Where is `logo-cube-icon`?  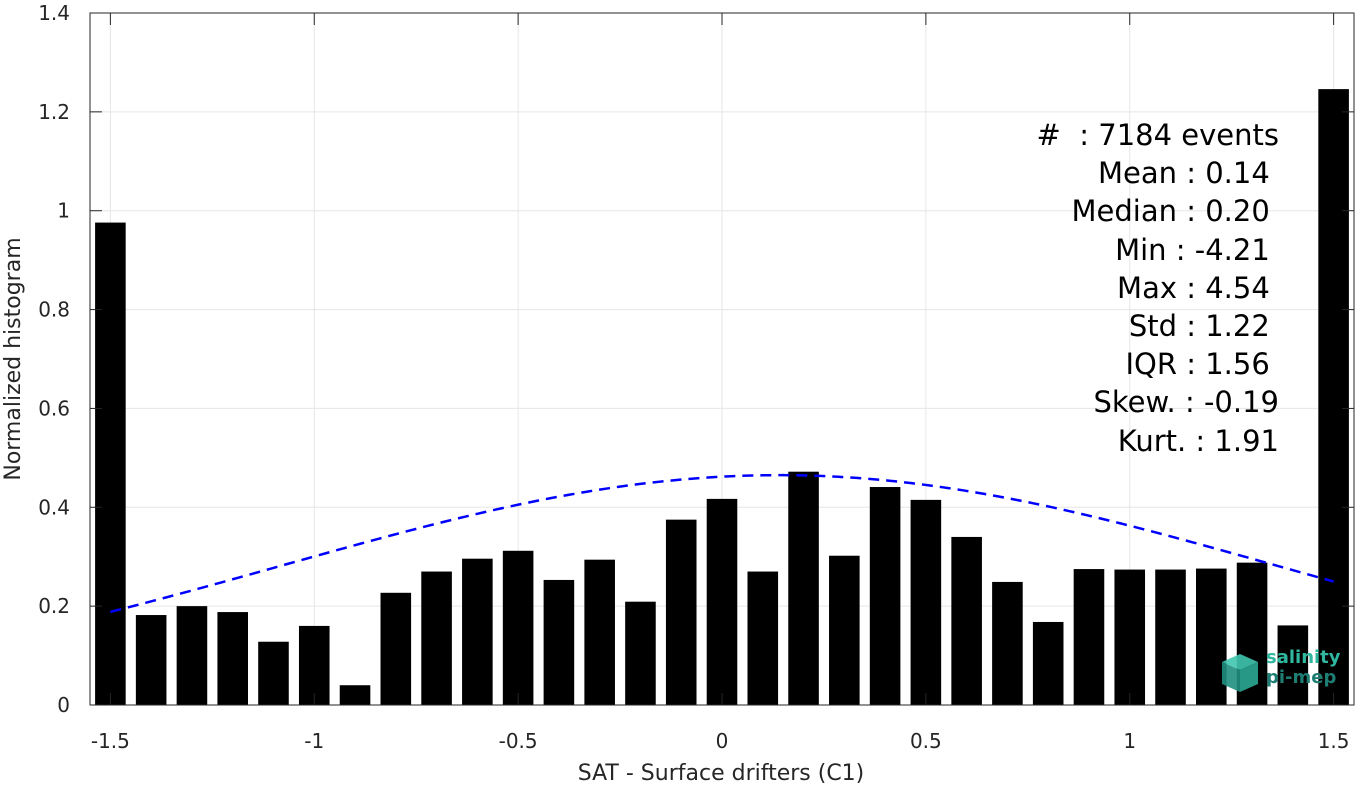
logo-cube-icon is located at coordinates (1240, 673).